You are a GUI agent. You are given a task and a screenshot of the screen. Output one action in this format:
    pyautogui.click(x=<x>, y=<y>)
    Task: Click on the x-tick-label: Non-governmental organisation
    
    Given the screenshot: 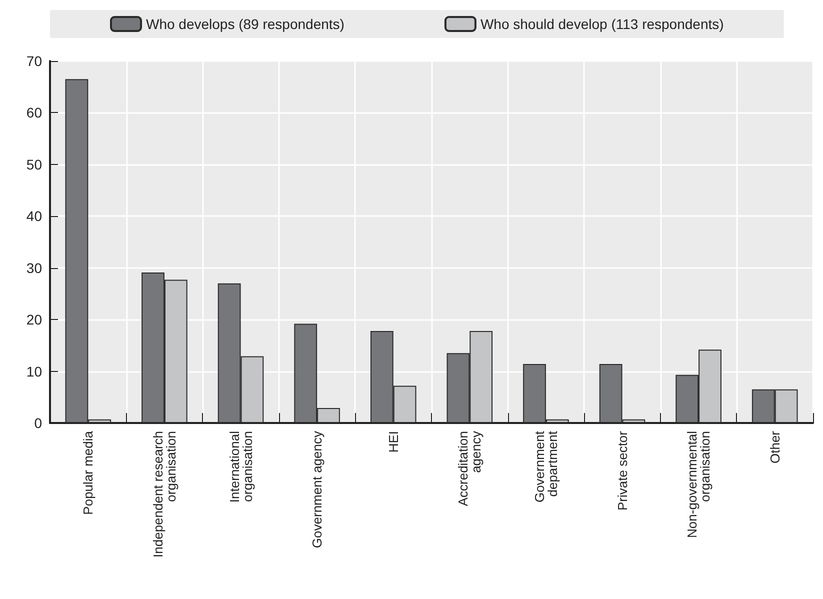 What is the action you would take?
    pyautogui.click(x=698, y=484)
    